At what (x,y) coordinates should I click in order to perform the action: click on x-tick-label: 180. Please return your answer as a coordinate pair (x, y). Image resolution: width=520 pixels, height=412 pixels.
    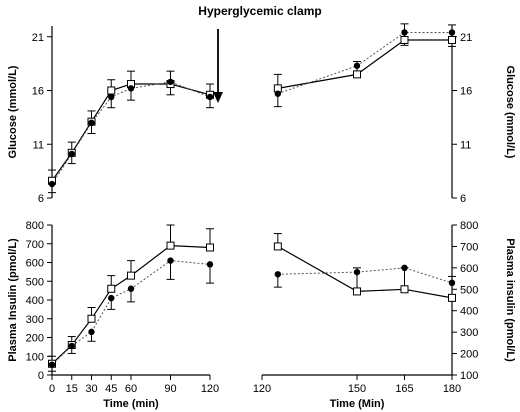
    Looking at the image, I should click on (452, 389).